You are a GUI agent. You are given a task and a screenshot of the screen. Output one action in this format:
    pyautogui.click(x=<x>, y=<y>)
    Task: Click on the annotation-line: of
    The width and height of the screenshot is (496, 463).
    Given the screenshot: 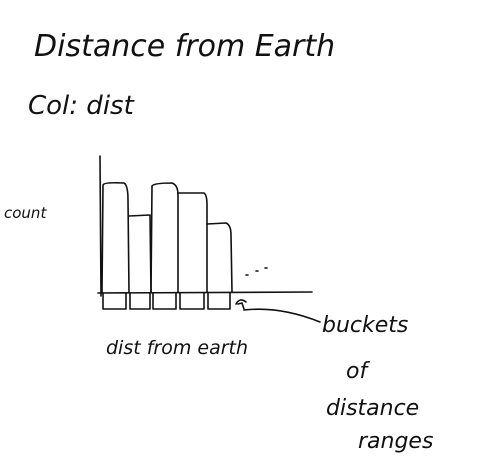 What is the action you would take?
    pyautogui.click(x=358, y=371)
    